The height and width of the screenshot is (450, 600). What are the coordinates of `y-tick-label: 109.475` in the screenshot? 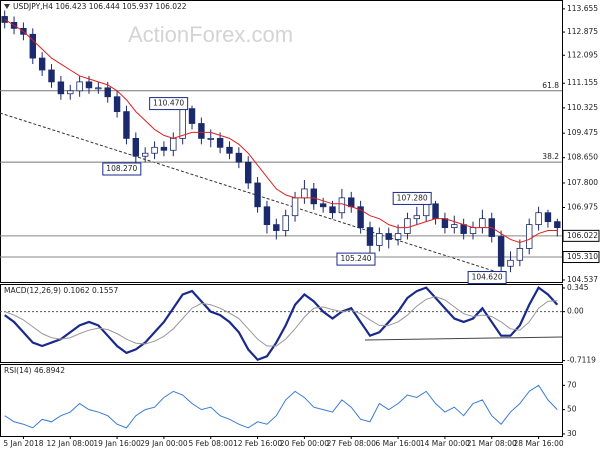 It's located at (582, 132).